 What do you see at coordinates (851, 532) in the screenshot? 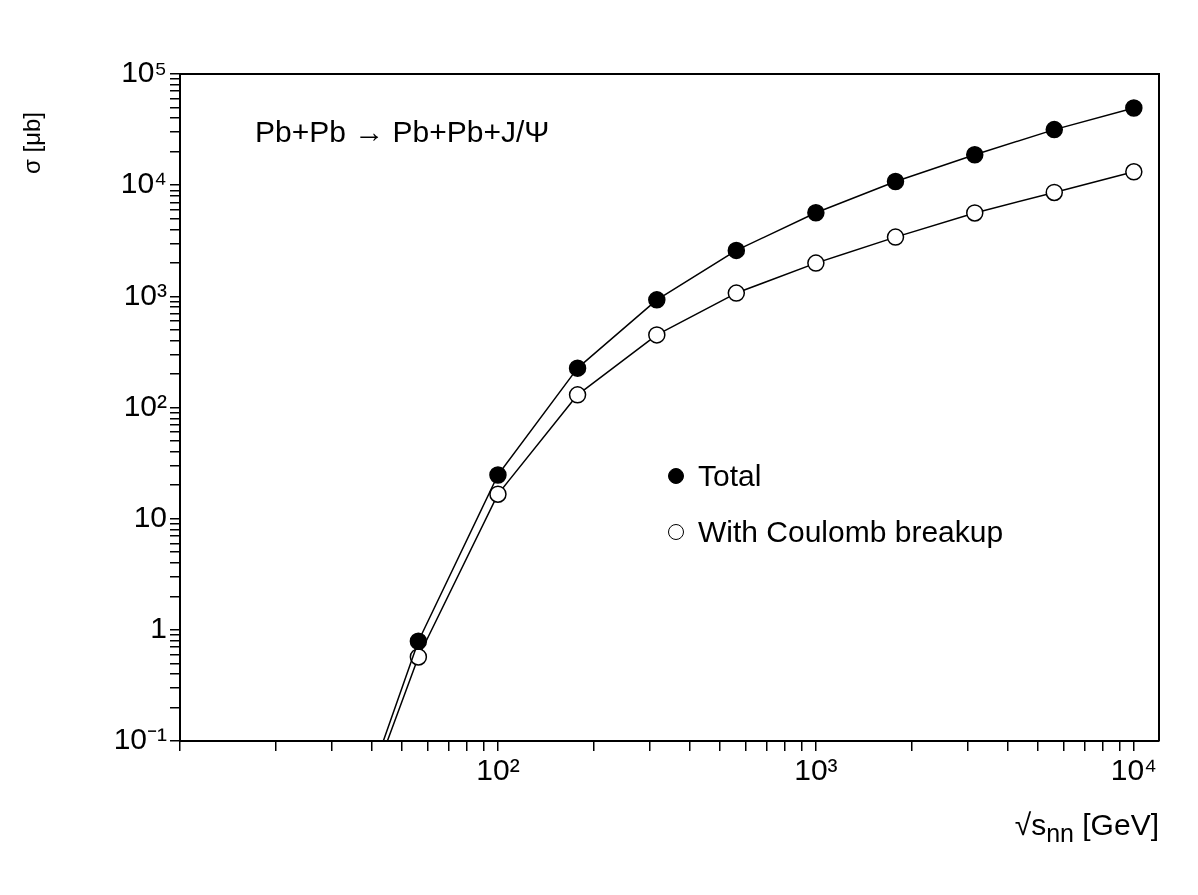
I see `legend-label: With Coulomb breakup` at bounding box center [851, 532].